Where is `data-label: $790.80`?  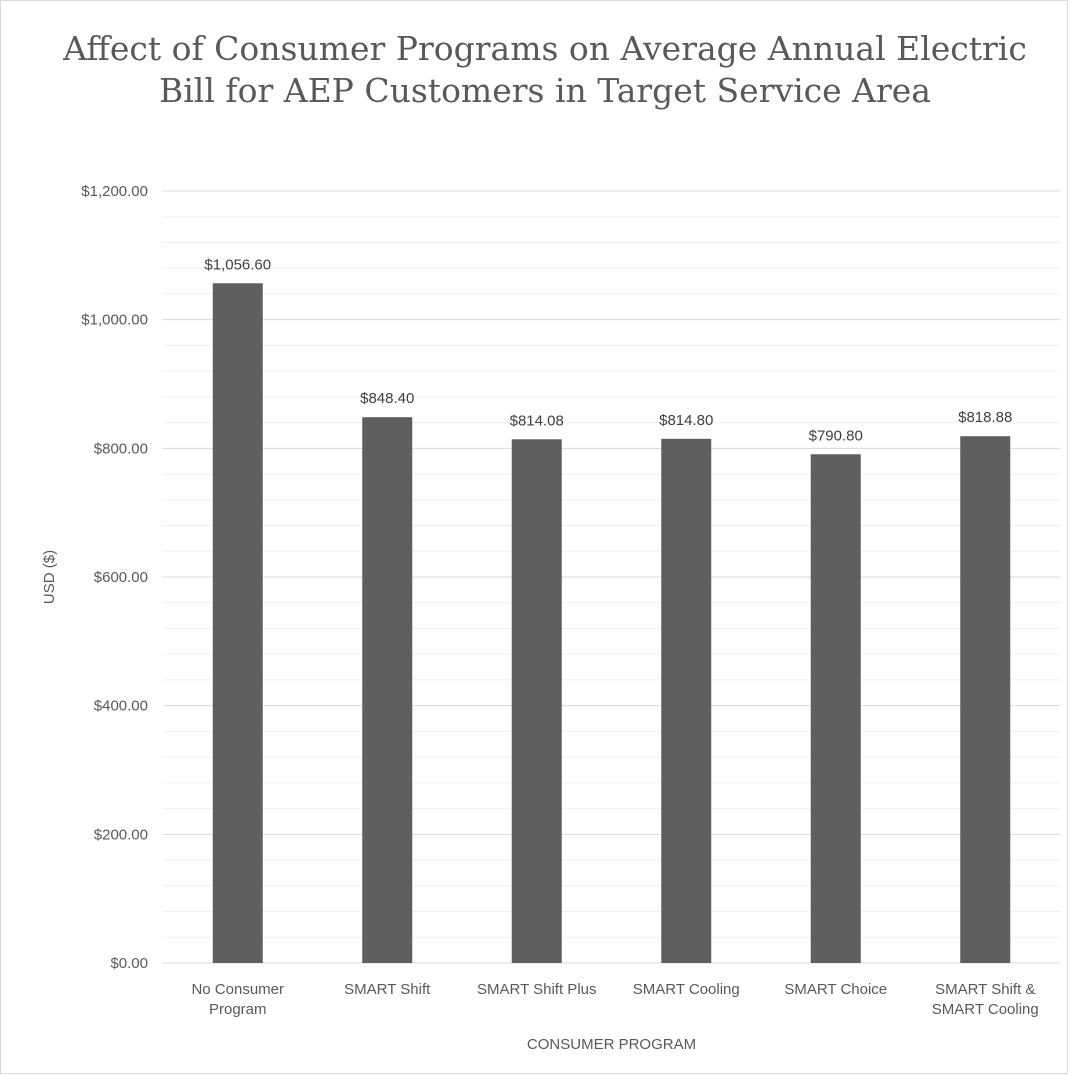 data-label: $790.80 is located at coordinates (836, 435).